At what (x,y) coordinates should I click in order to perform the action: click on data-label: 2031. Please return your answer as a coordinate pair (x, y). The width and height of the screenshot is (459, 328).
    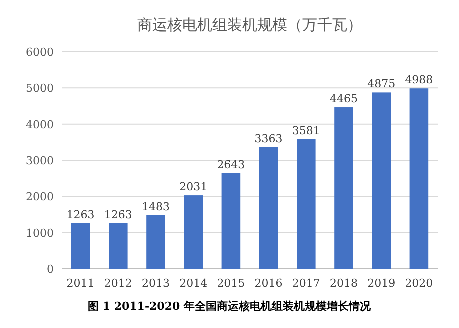
    Looking at the image, I should click on (194, 187).